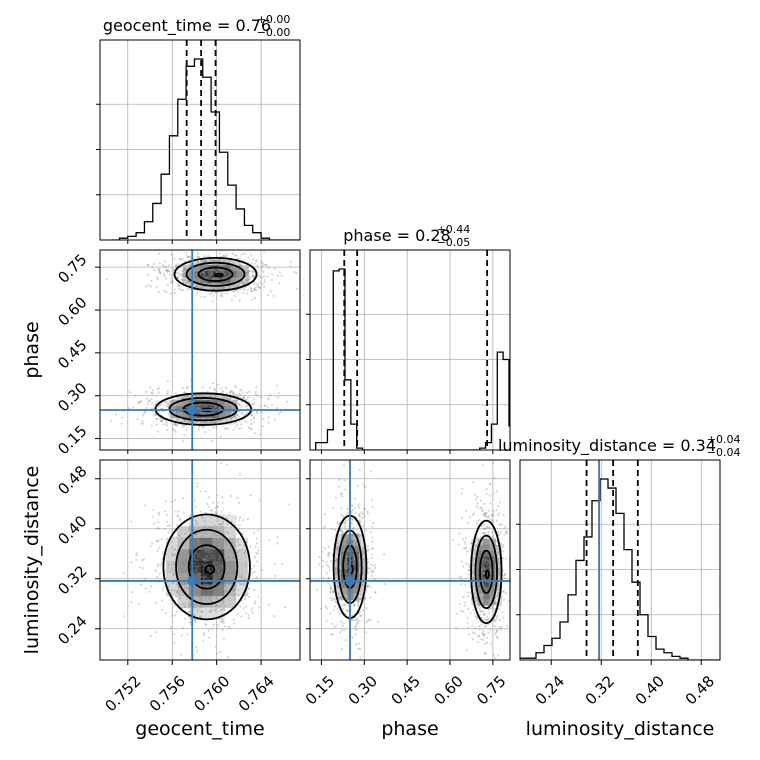 The height and width of the screenshot is (760, 760). Describe the element at coordinates (201, 346) in the screenshot. I see `scatter-geocent-time-phase` at that location.